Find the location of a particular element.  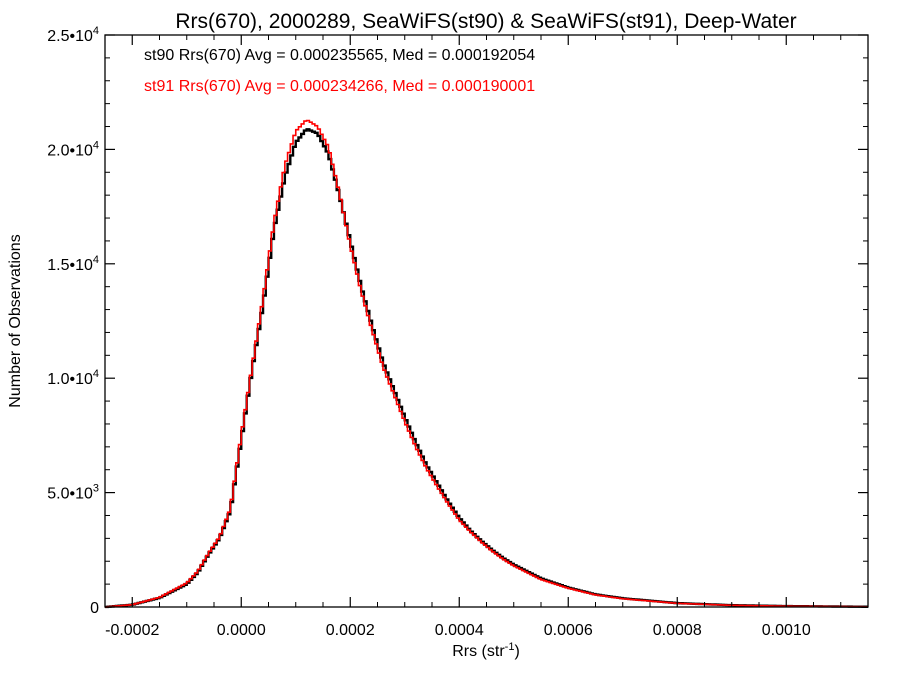

x-tick-label: 0.0004 is located at coordinates (459, 630).